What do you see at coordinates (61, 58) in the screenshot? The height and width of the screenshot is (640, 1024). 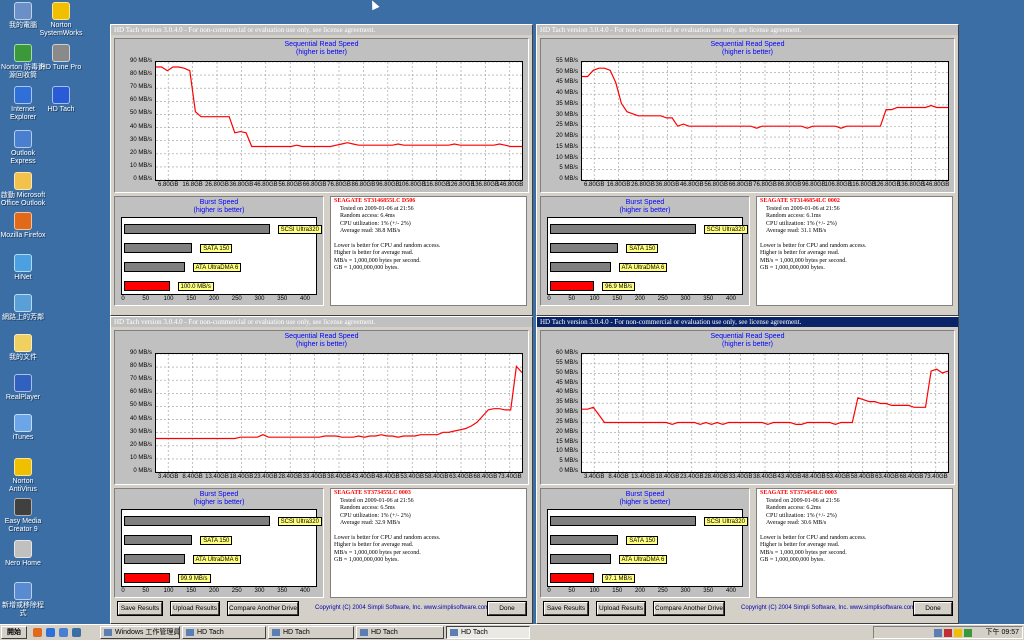 I see `desktop-icon-hd-tune: HD Tune Pro` at bounding box center [61, 58].